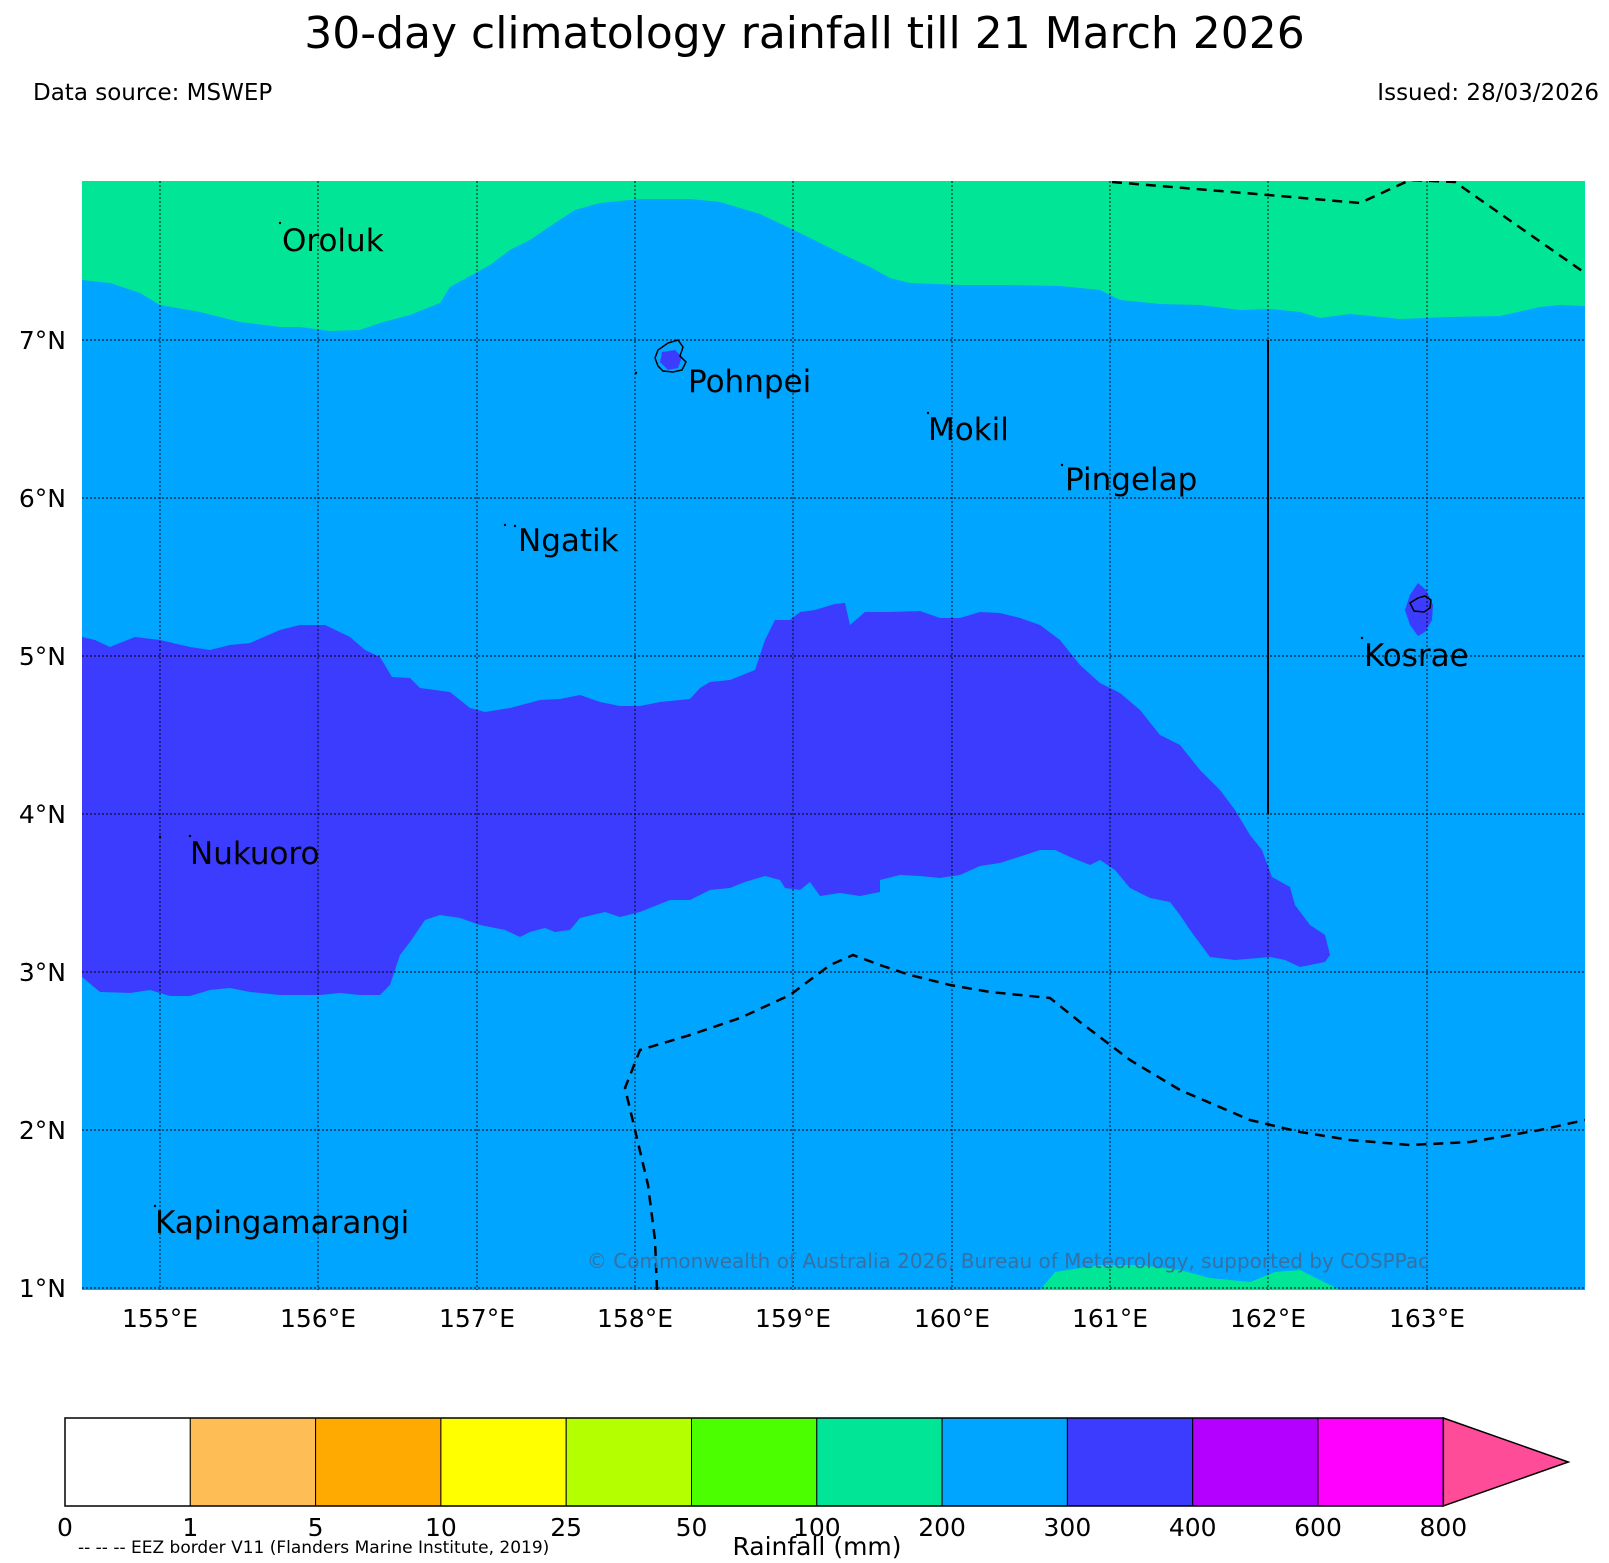 The height and width of the screenshot is (1563, 1609). What do you see at coordinates (671, 360) in the screenshot?
I see `pohnpei-rain-patch` at bounding box center [671, 360].